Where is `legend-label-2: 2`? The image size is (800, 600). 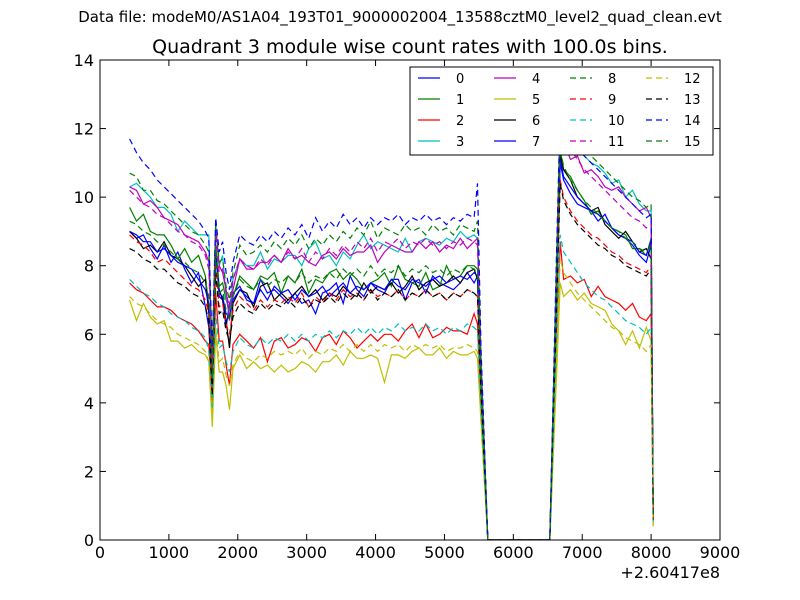
legend-label-2: 2 is located at coordinates (460, 121).